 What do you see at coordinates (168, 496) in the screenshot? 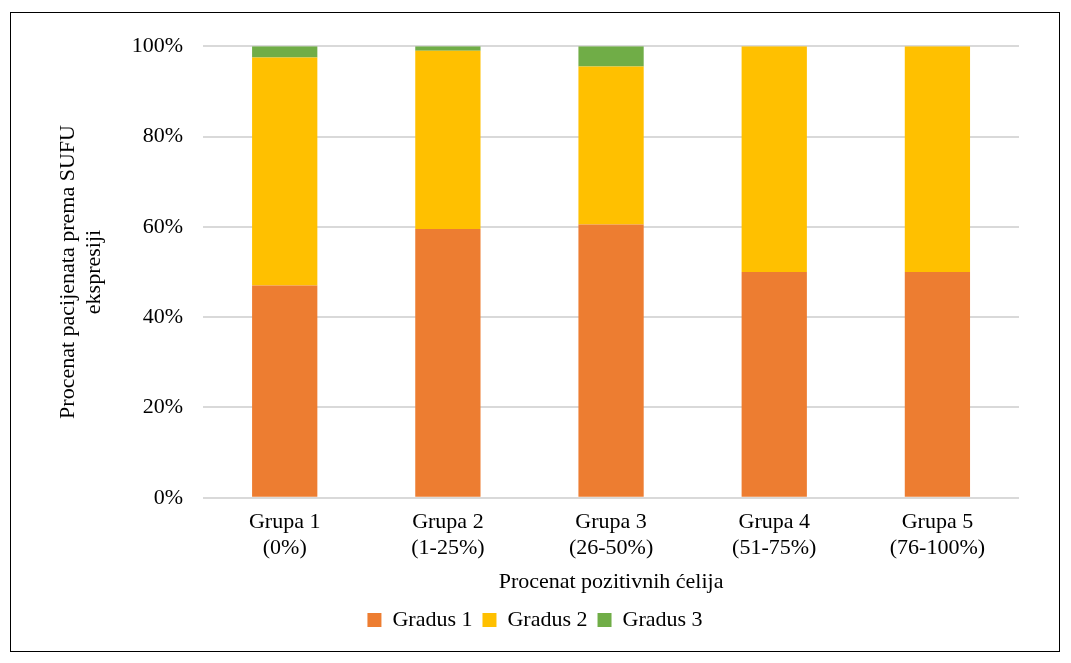
I see `y-tick-label: 0%` at bounding box center [168, 496].